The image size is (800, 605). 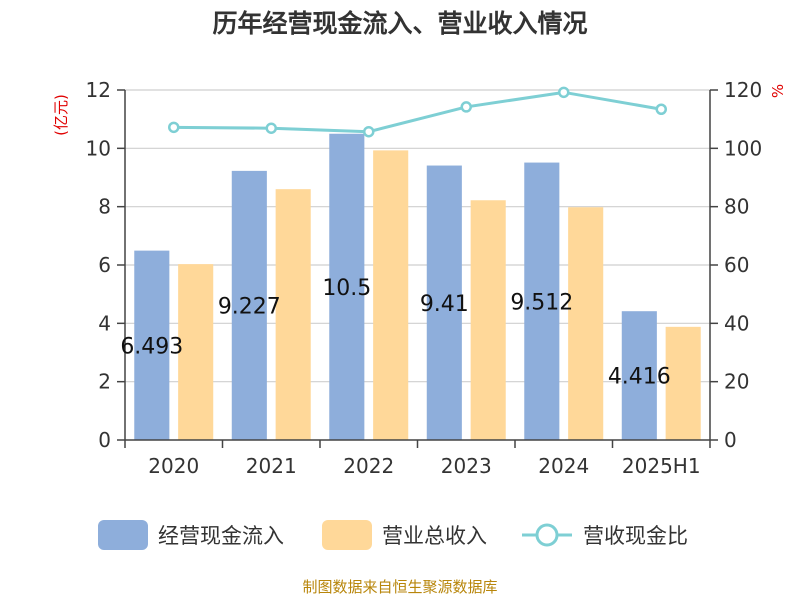 I want to click on left-axis-unit: (亿元), so click(x=61, y=115).